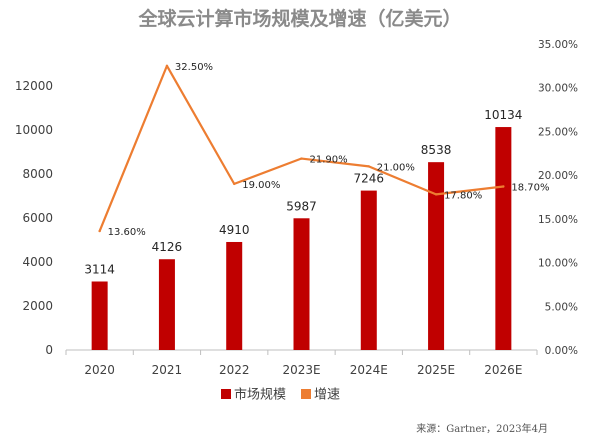 This screenshot has width=600, height=448. What do you see at coordinates (482, 428) in the screenshot?
I see `source-note: 来源：Gartner，2023年4月` at bounding box center [482, 428].